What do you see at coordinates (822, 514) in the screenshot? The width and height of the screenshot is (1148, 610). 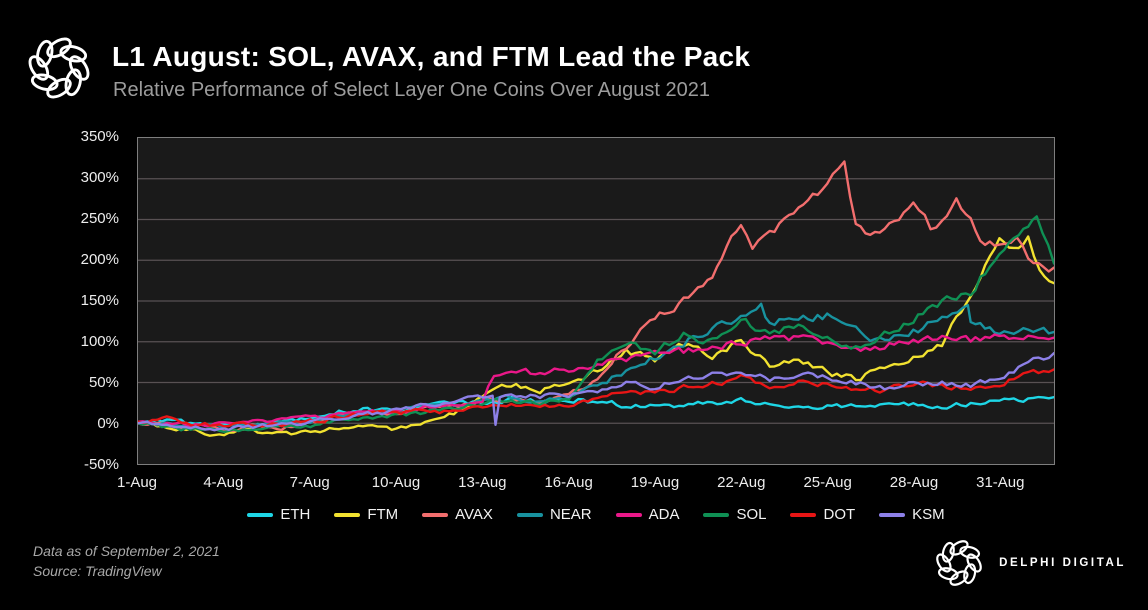 I see `legend-item-dot: DOT` at bounding box center [822, 514].